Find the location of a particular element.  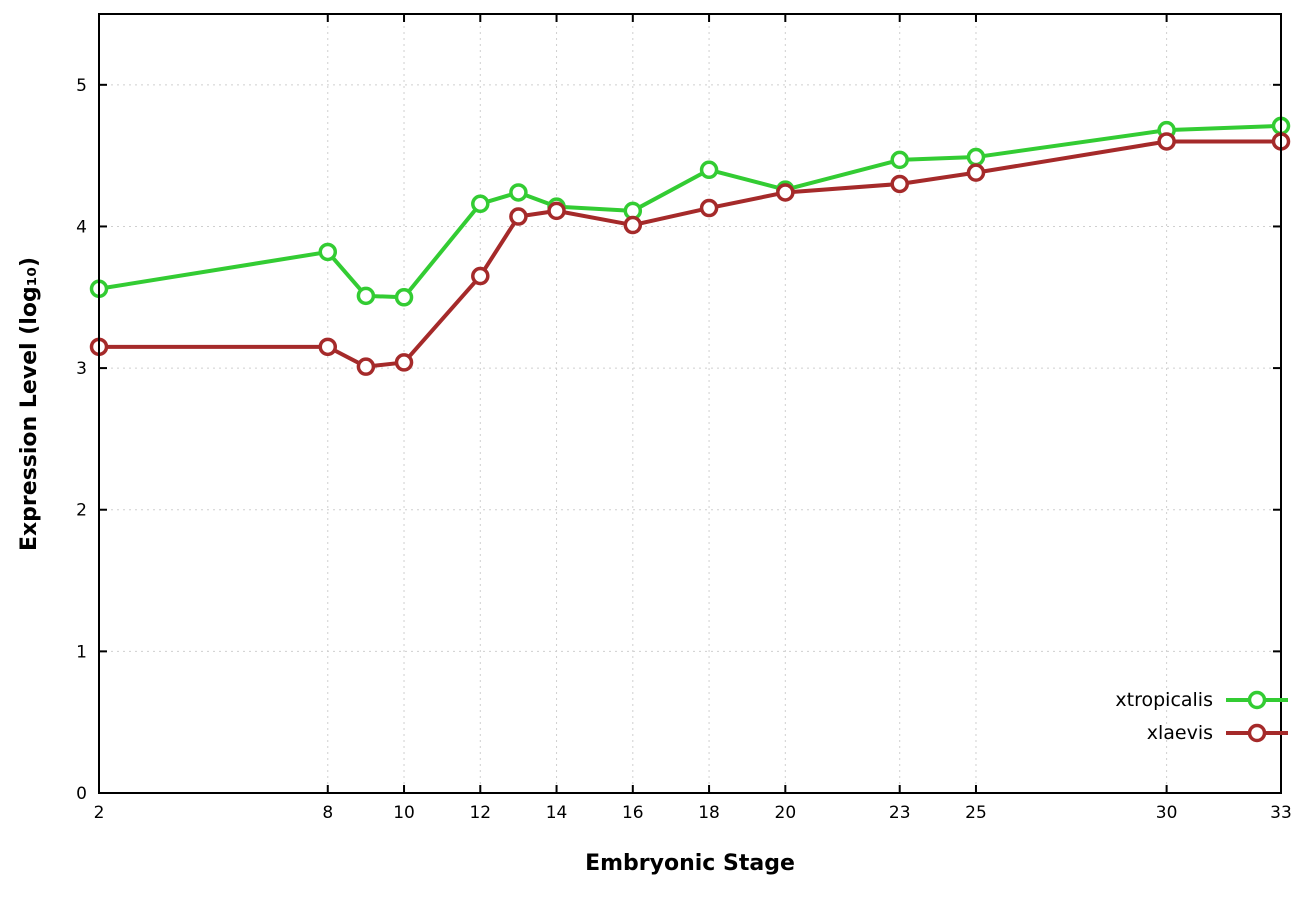

x-tick-label: 33 is located at coordinates (1281, 813).